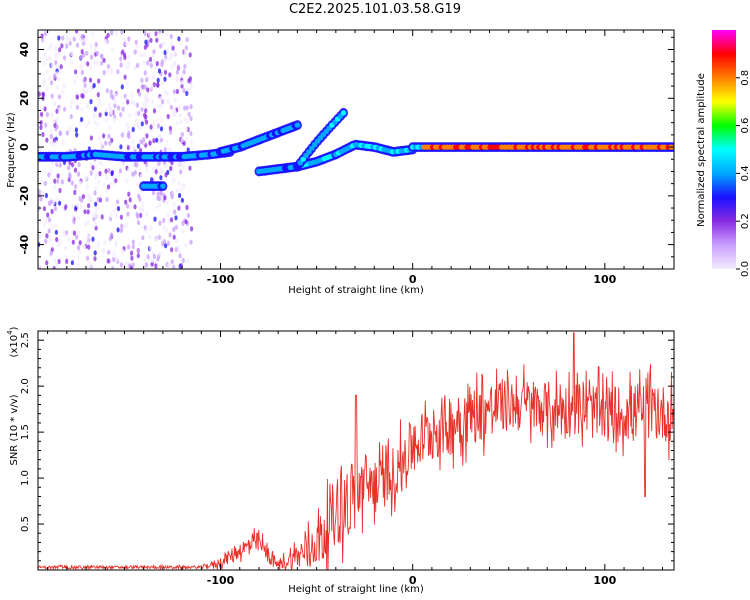  I want to click on x-tick-label: -100, so click(221, 279).